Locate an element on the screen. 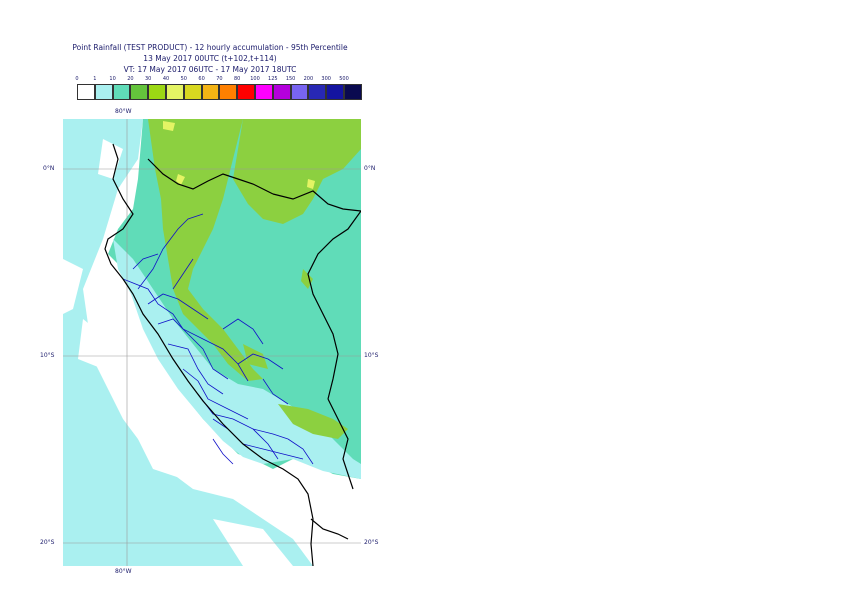 This screenshot has height=596, width=842. lat-label-10-left: 10°S is located at coordinates (47, 355).